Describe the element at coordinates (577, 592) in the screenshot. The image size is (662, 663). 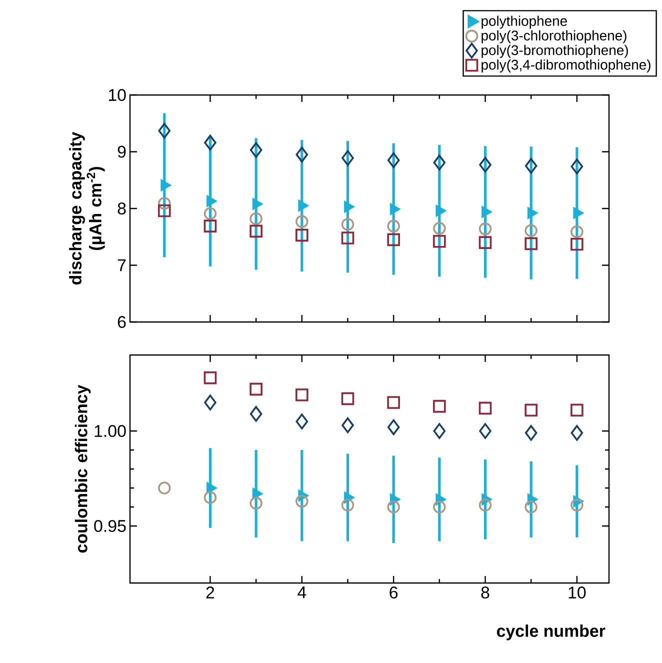
I see `x-tick-label: 10` at that location.